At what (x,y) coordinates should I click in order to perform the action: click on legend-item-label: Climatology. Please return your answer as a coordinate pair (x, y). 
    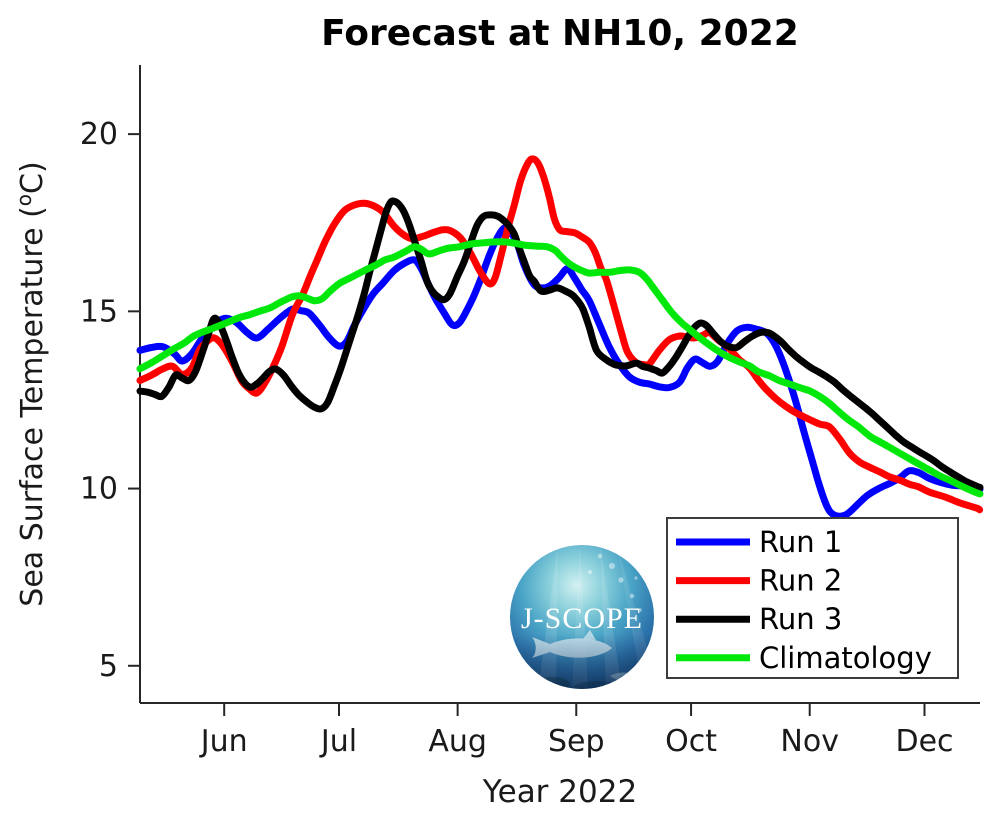
    Looking at the image, I should click on (845, 658).